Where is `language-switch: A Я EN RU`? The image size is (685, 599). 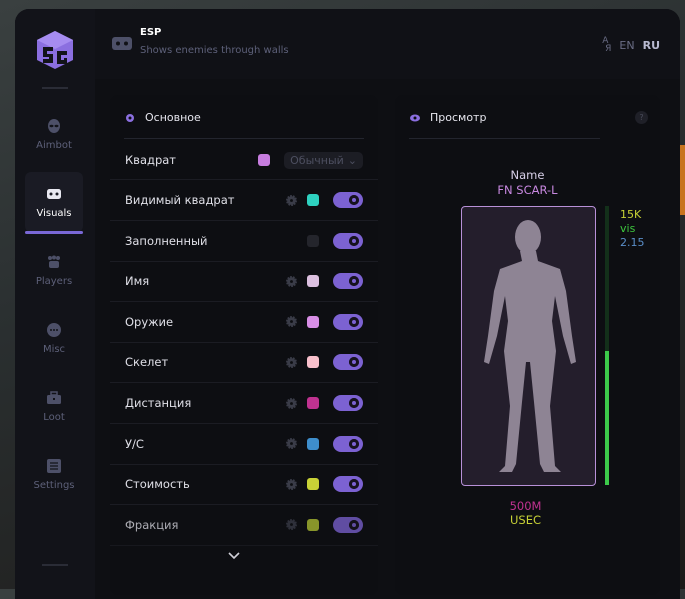
language-switch: A Я EN RU is located at coordinates (631, 45).